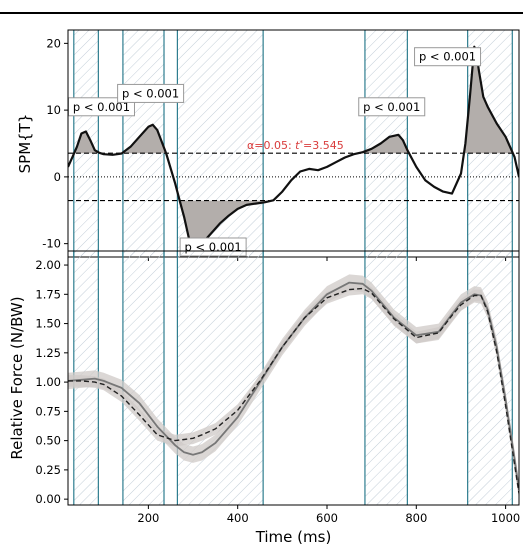  I want to click on y-axis-label: Relative Force (N/BW), so click(17, 377).